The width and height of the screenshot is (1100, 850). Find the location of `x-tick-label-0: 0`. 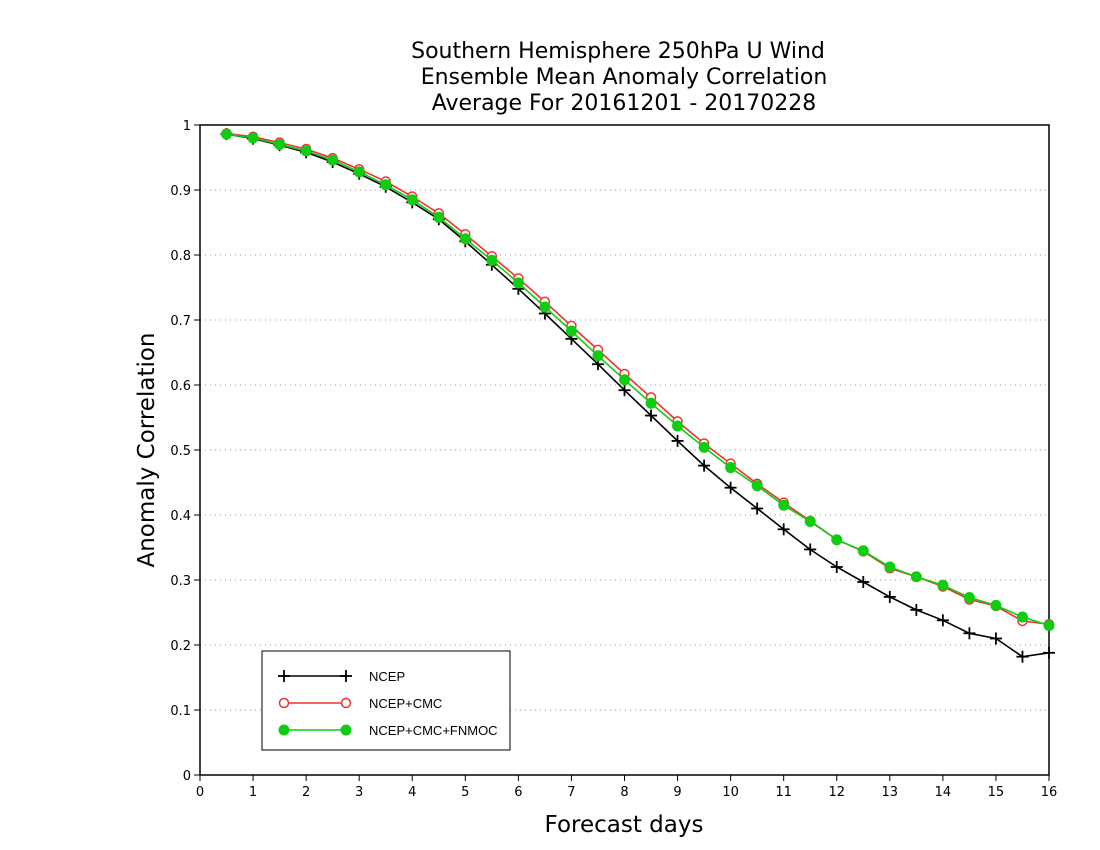

x-tick-label-0: 0 is located at coordinates (200, 792).